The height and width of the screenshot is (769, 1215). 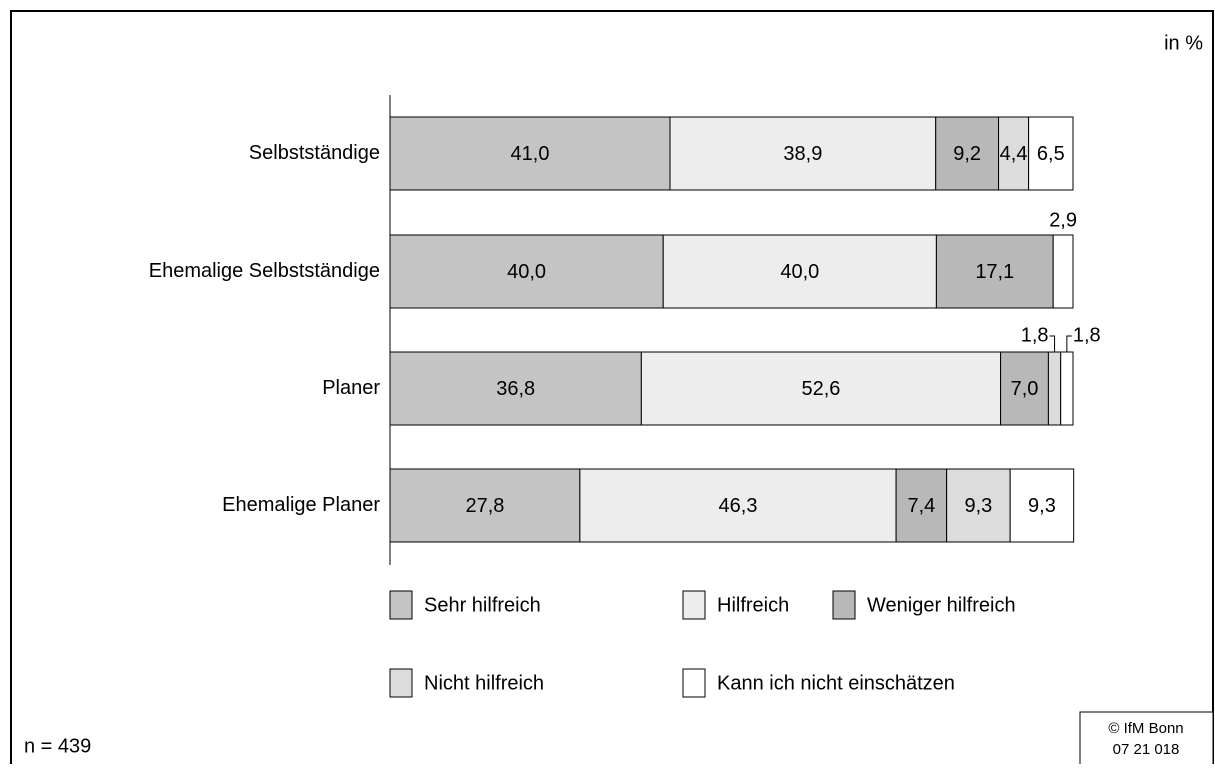 What do you see at coordinates (967, 154) in the screenshot?
I see `value-label: 9,2` at bounding box center [967, 154].